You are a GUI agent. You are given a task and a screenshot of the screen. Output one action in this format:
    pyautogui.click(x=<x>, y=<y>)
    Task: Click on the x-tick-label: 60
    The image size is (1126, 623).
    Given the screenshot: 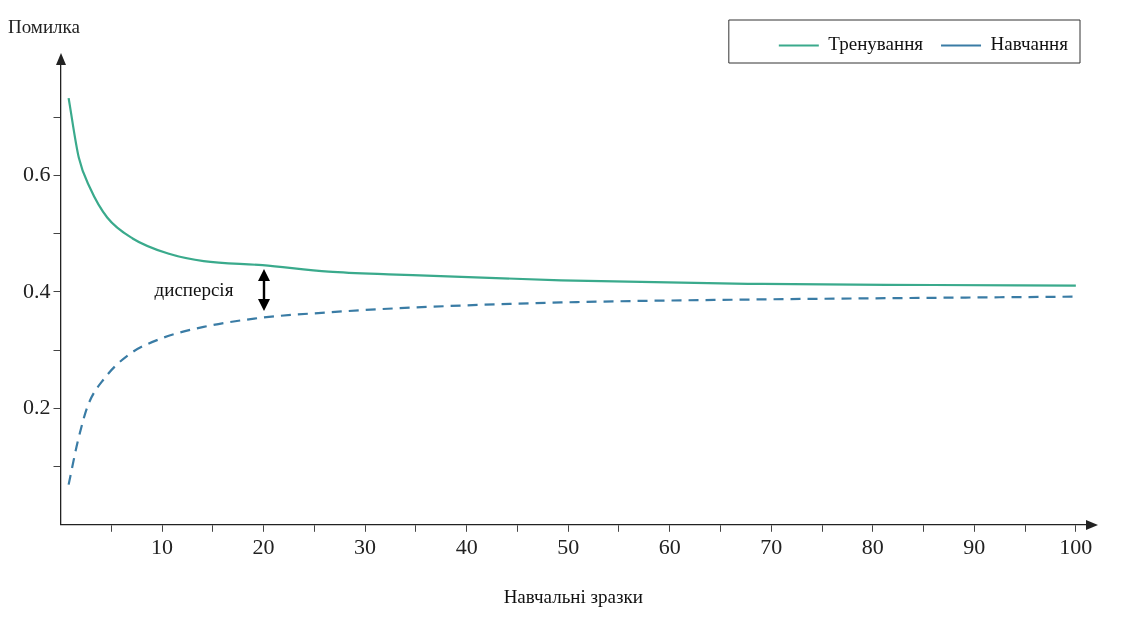 What is the action you would take?
    pyautogui.click(x=669, y=546)
    